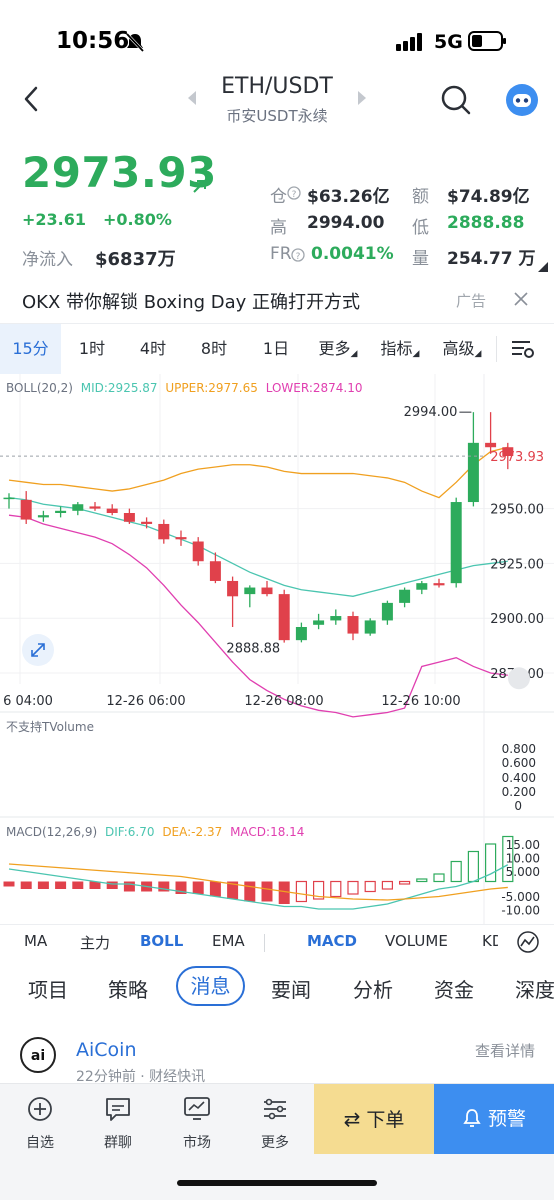 This screenshot has height=1200, width=554. Describe the element at coordinates (38, 1056) in the screenshot. I see `svg-text: ai` at that location.